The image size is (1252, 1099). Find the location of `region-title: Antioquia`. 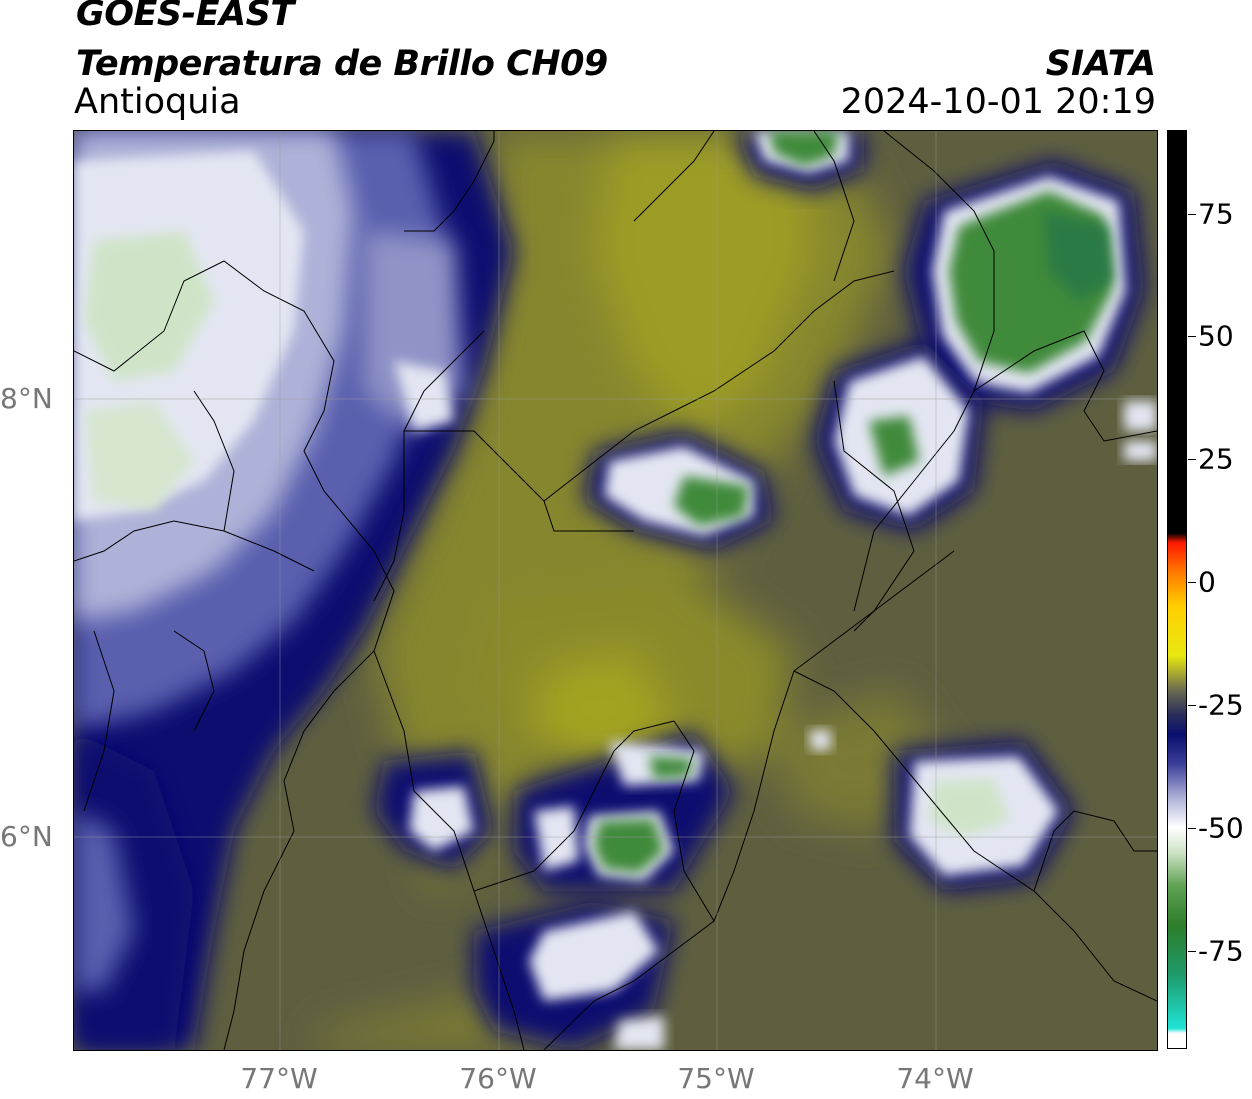

region-title: Antioquia is located at coordinates (157, 102).